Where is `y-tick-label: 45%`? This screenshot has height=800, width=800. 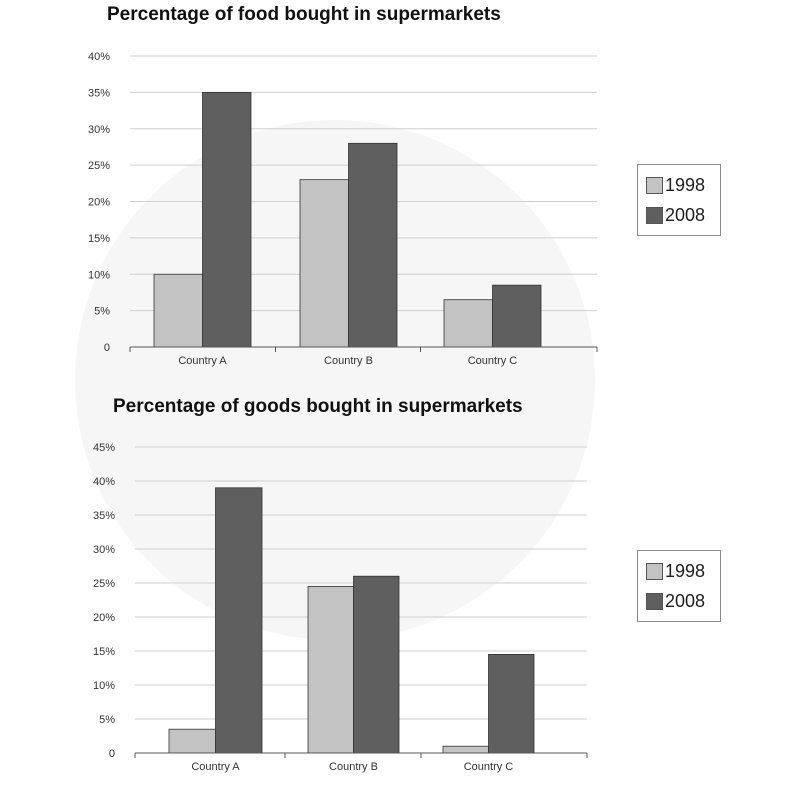
y-tick-label: 45% is located at coordinates (104, 448).